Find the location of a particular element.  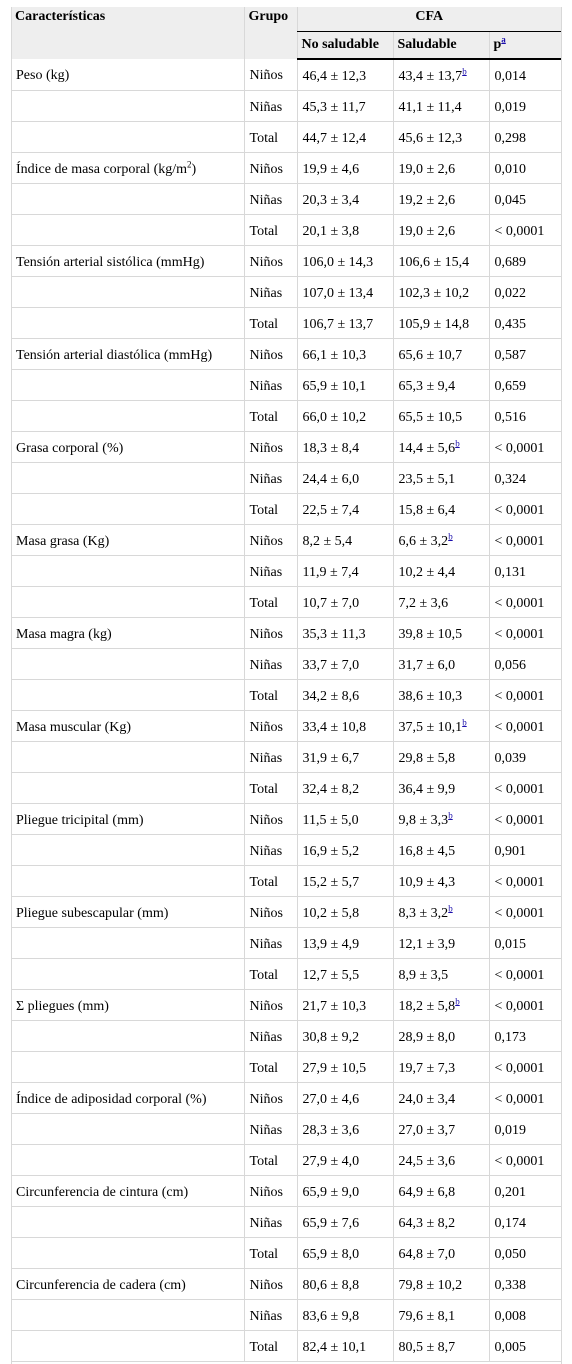

header-p: pa is located at coordinates (524, 45).